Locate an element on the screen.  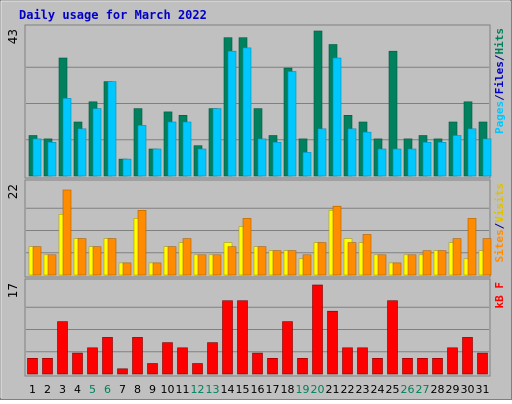
x-tick-day-3: 3 is located at coordinates (62, 389).